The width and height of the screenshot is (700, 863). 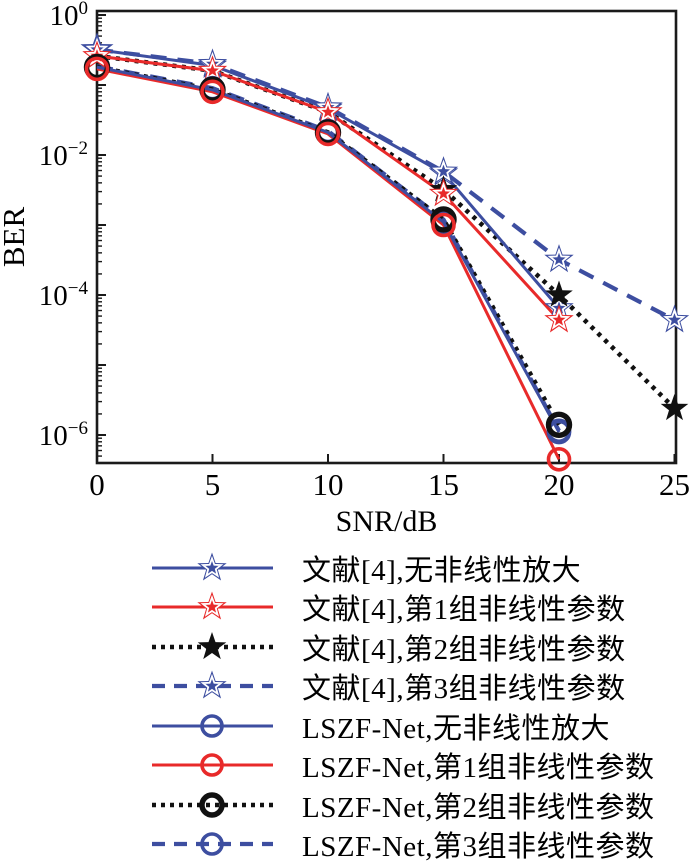 What do you see at coordinates (559, 484) in the screenshot?
I see `x-tick-label: 20` at bounding box center [559, 484].